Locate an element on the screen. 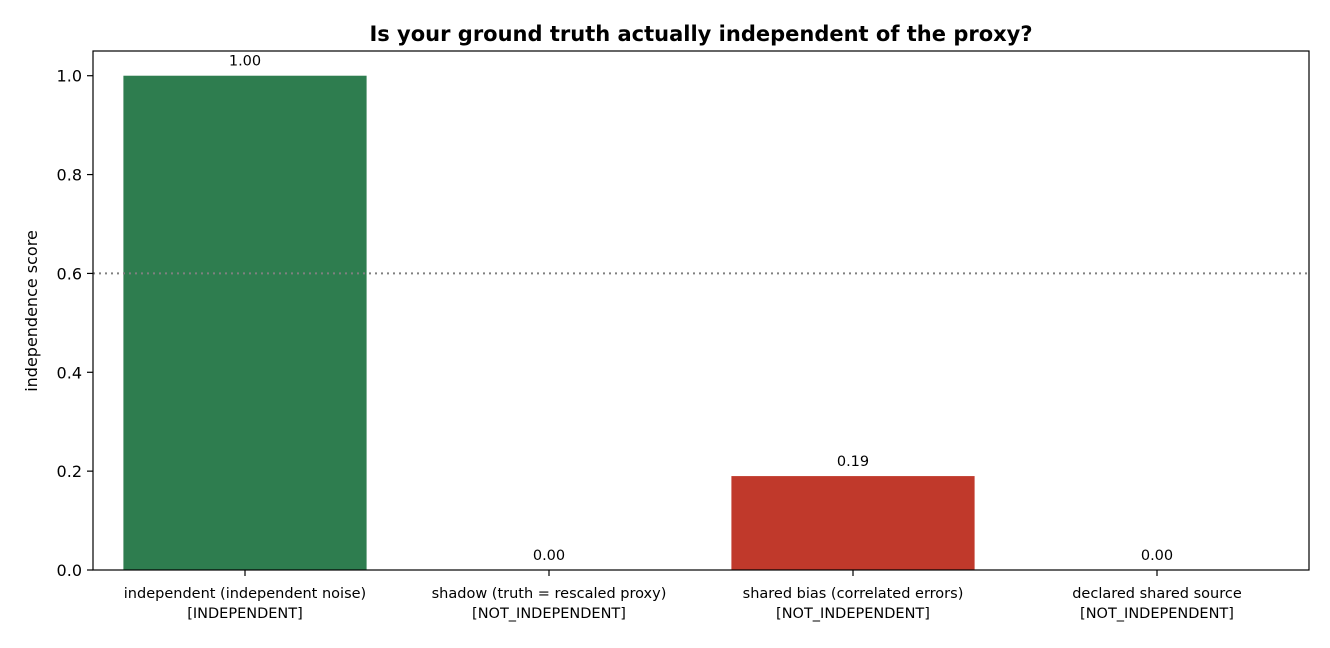  y-tick-label-0: 0.0 is located at coordinates (69, 570).